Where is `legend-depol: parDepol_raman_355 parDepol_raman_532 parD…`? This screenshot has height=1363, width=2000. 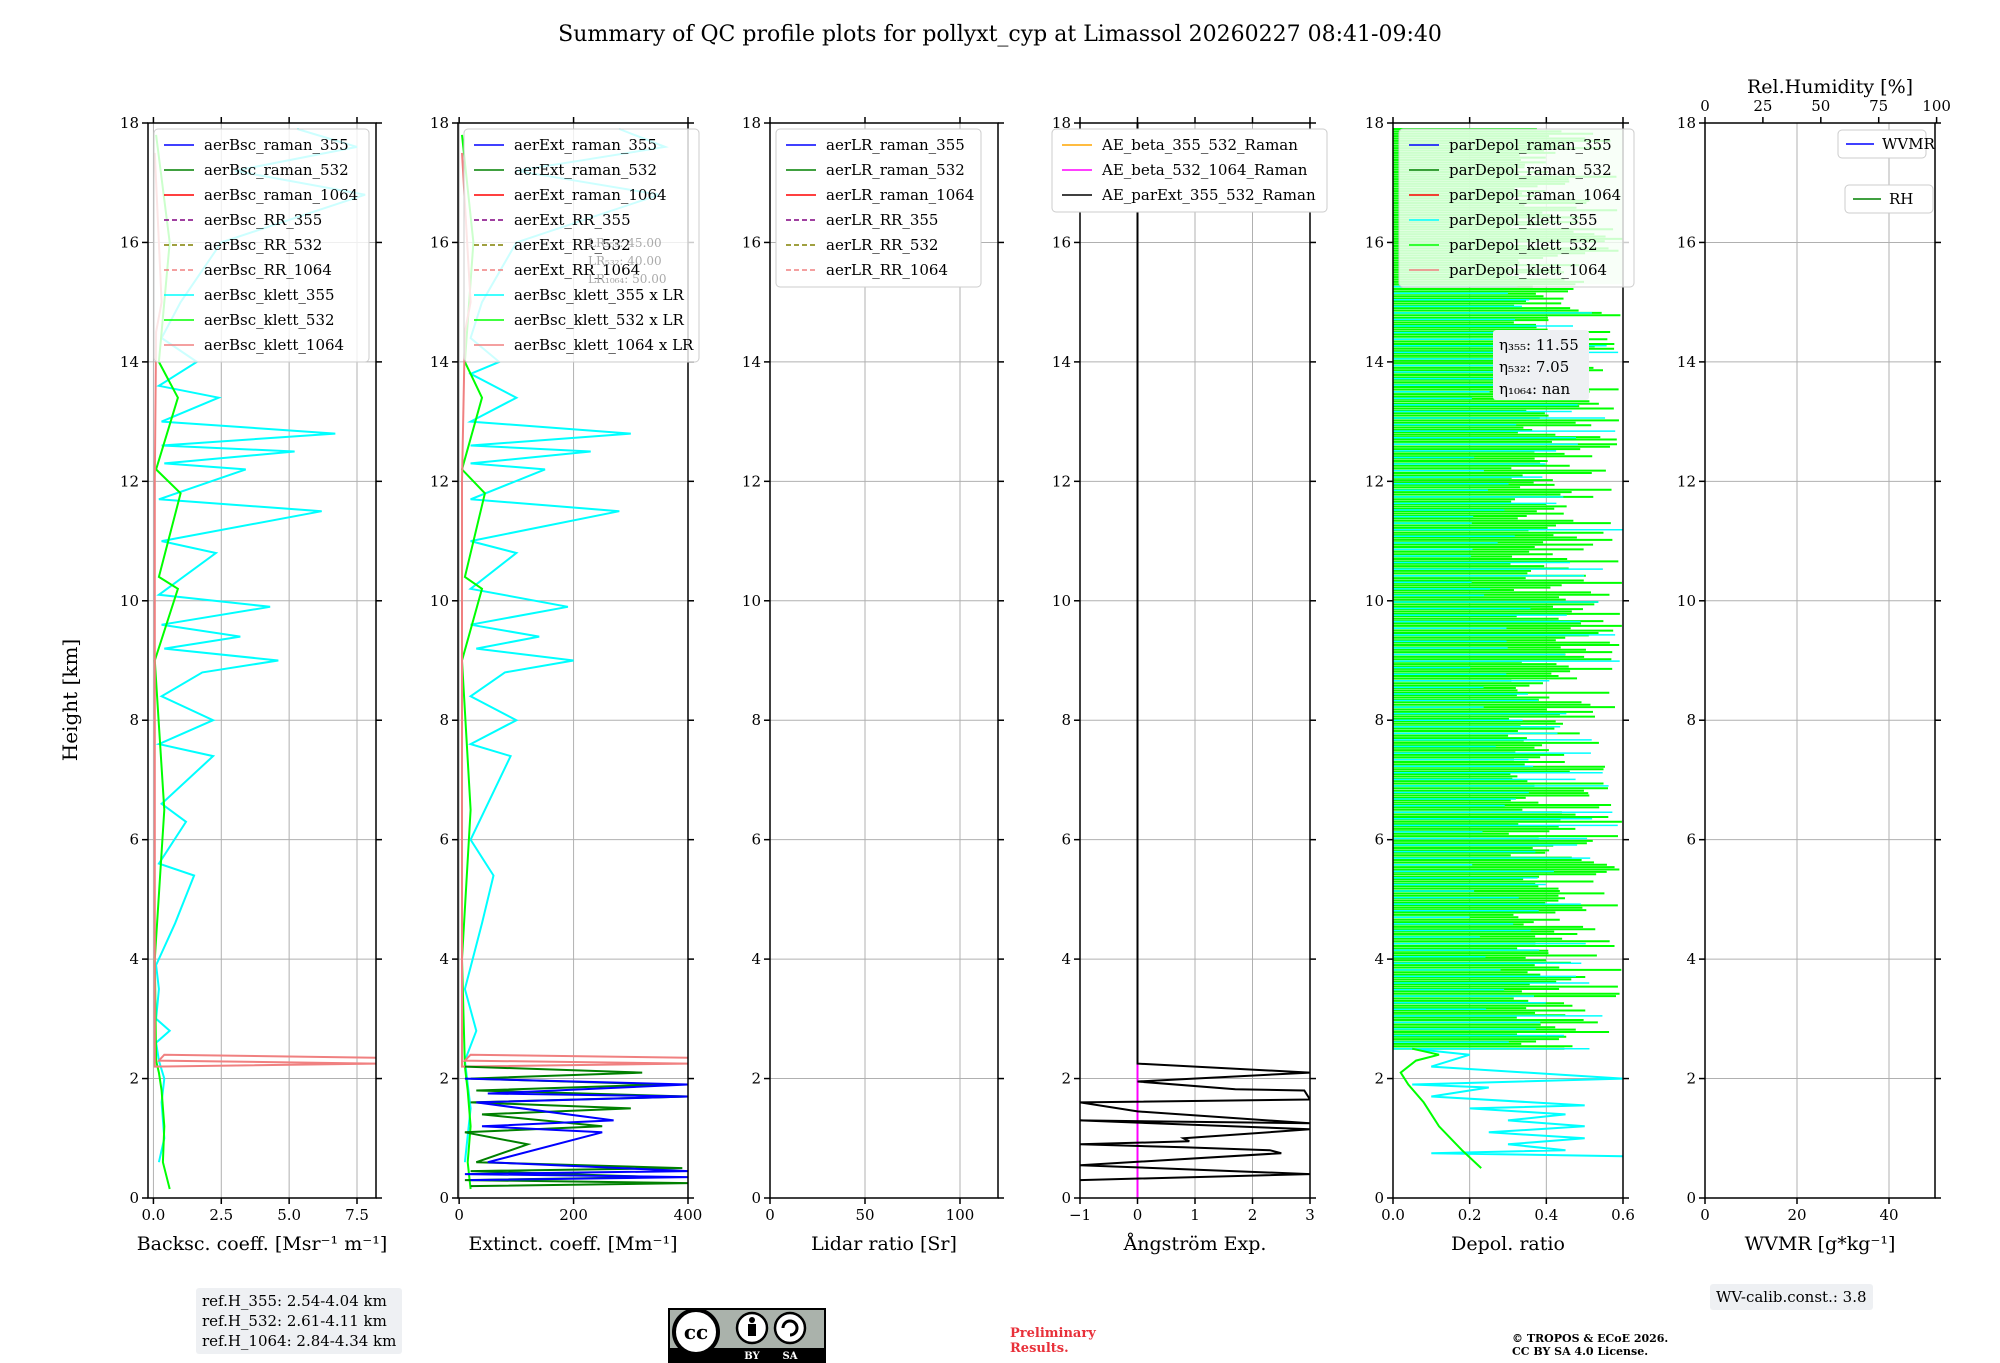 legend-depol: parDepol_raman_355 parDepol_raman_532 parD… is located at coordinates (1516, 208).